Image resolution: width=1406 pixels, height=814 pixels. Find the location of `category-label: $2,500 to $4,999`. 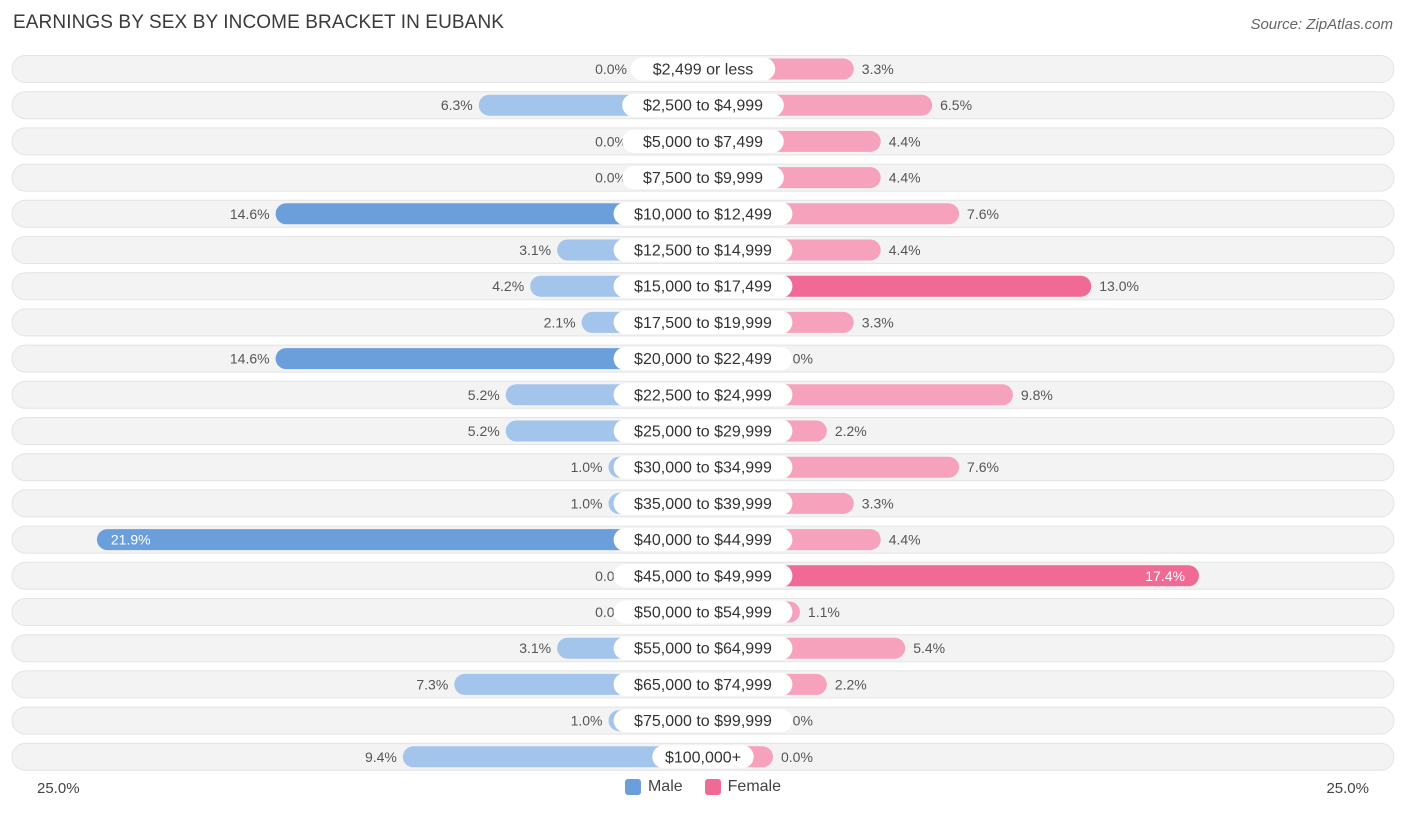

category-label: $2,500 to $4,999 is located at coordinates (703, 106).